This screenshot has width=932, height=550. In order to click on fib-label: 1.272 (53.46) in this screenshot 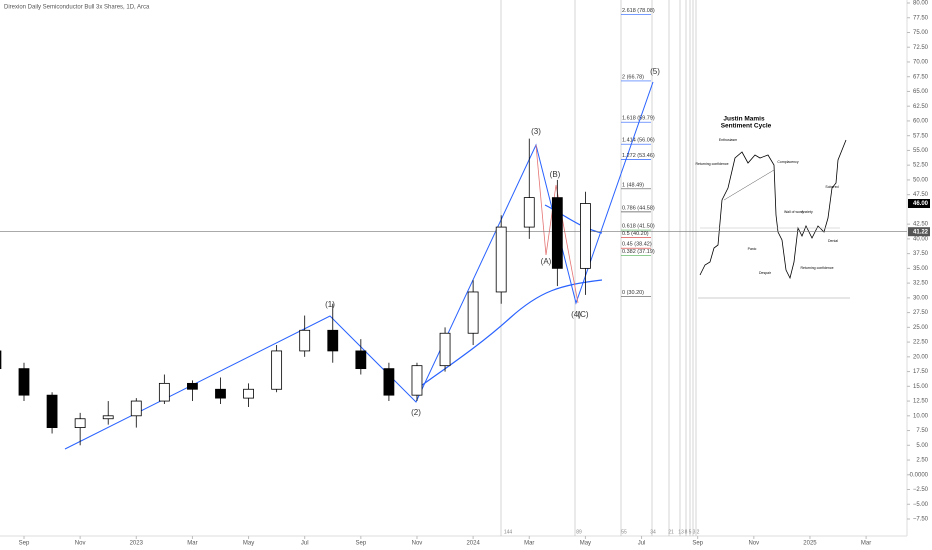, I will do `click(638, 156)`.